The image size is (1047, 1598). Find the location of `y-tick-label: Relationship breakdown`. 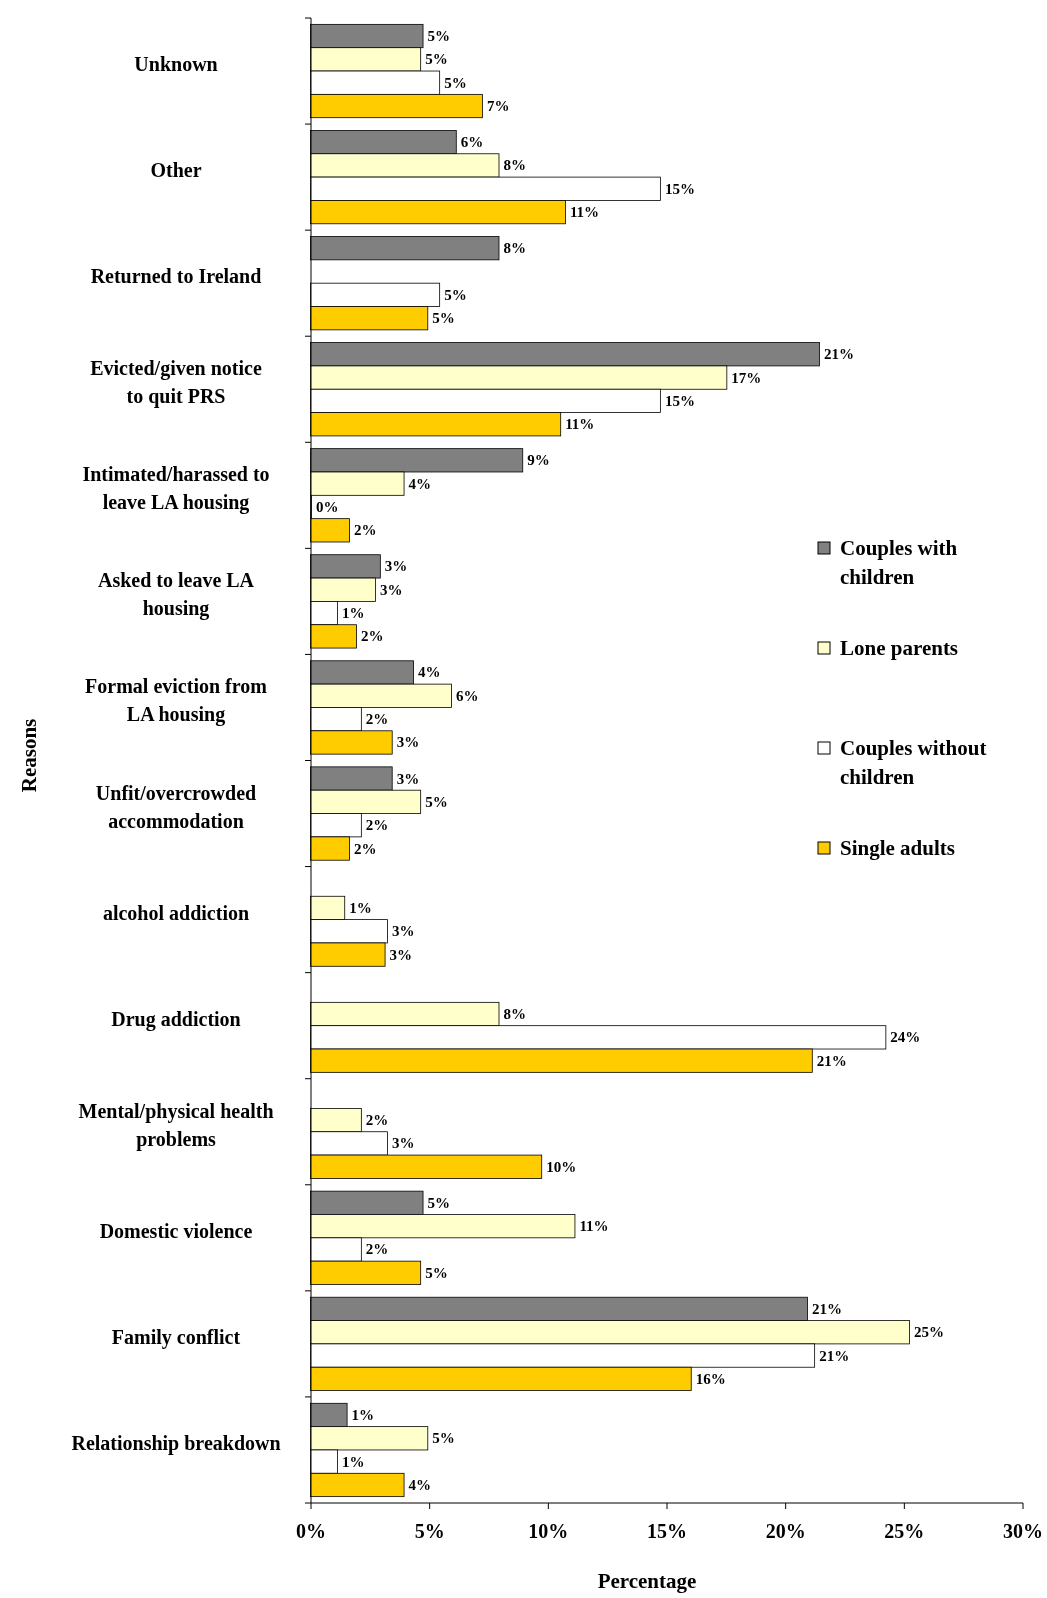

y-tick-label: Relationship breakdown is located at coordinates (176, 1443).